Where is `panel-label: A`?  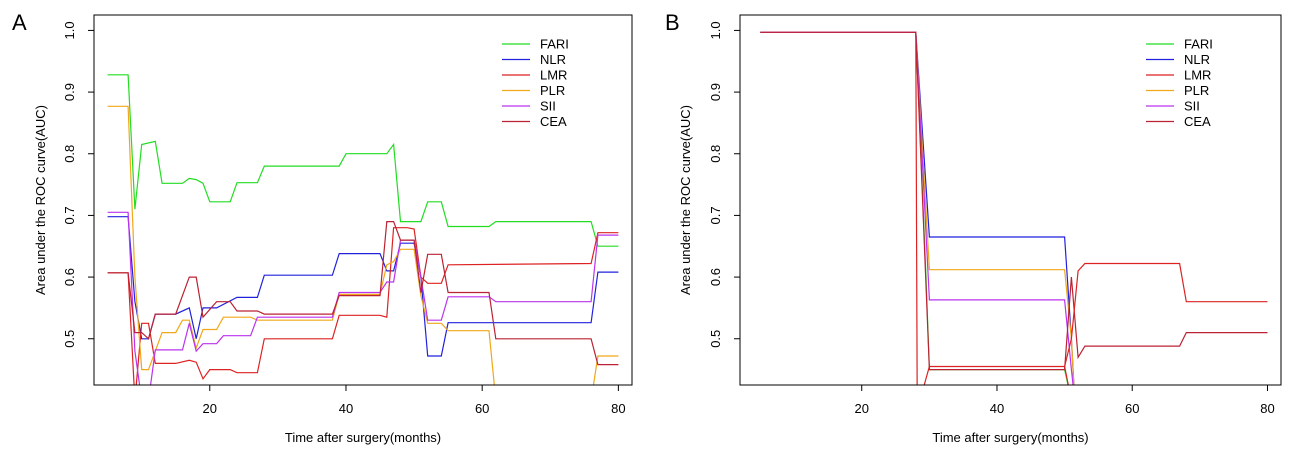
panel-label: A is located at coordinates (19, 22).